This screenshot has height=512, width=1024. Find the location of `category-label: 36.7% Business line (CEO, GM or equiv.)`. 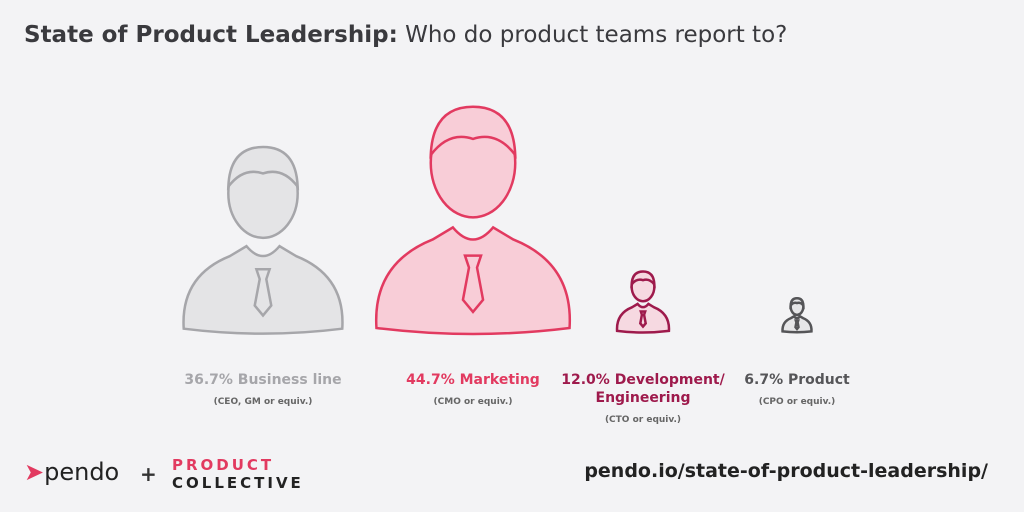

category-label: 36.7% Business line (CEO, GM or equiv.) is located at coordinates (263, 391).